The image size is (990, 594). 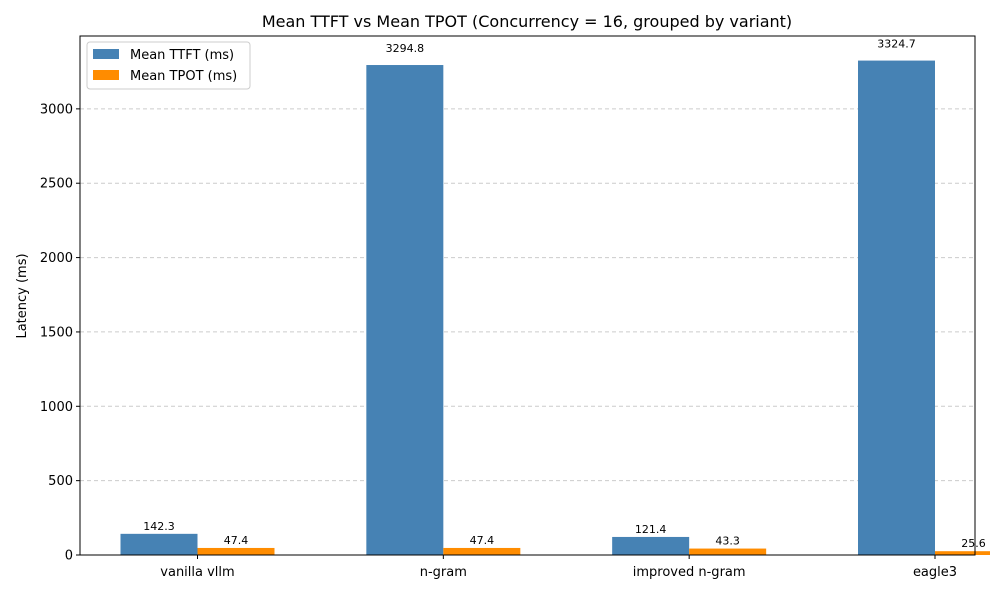 I want to click on legend: Mean TTFT (ms) Mean TPOT (ms), so click(x=168, y=65).